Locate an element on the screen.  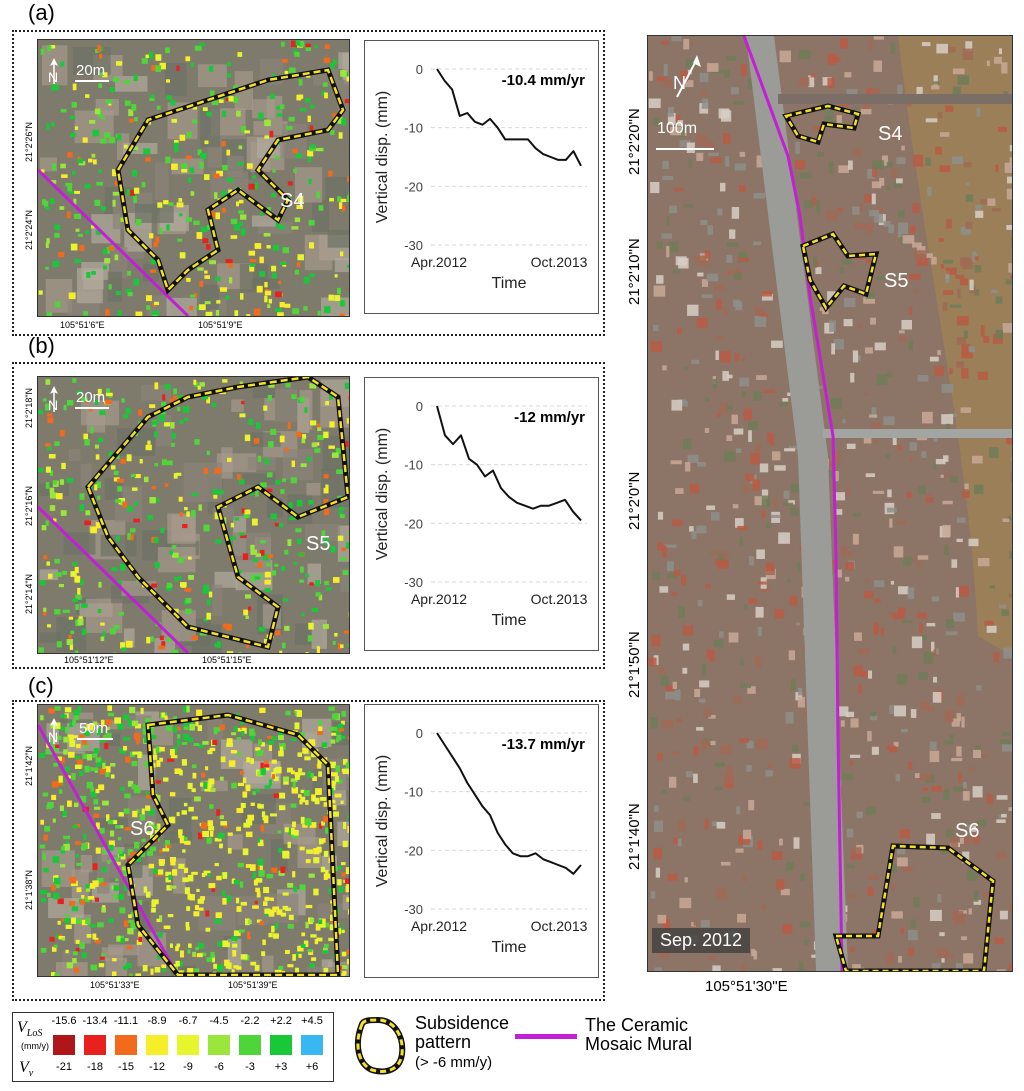
x-tick-label: Apr.2012 is located at coordinates (439, 599).